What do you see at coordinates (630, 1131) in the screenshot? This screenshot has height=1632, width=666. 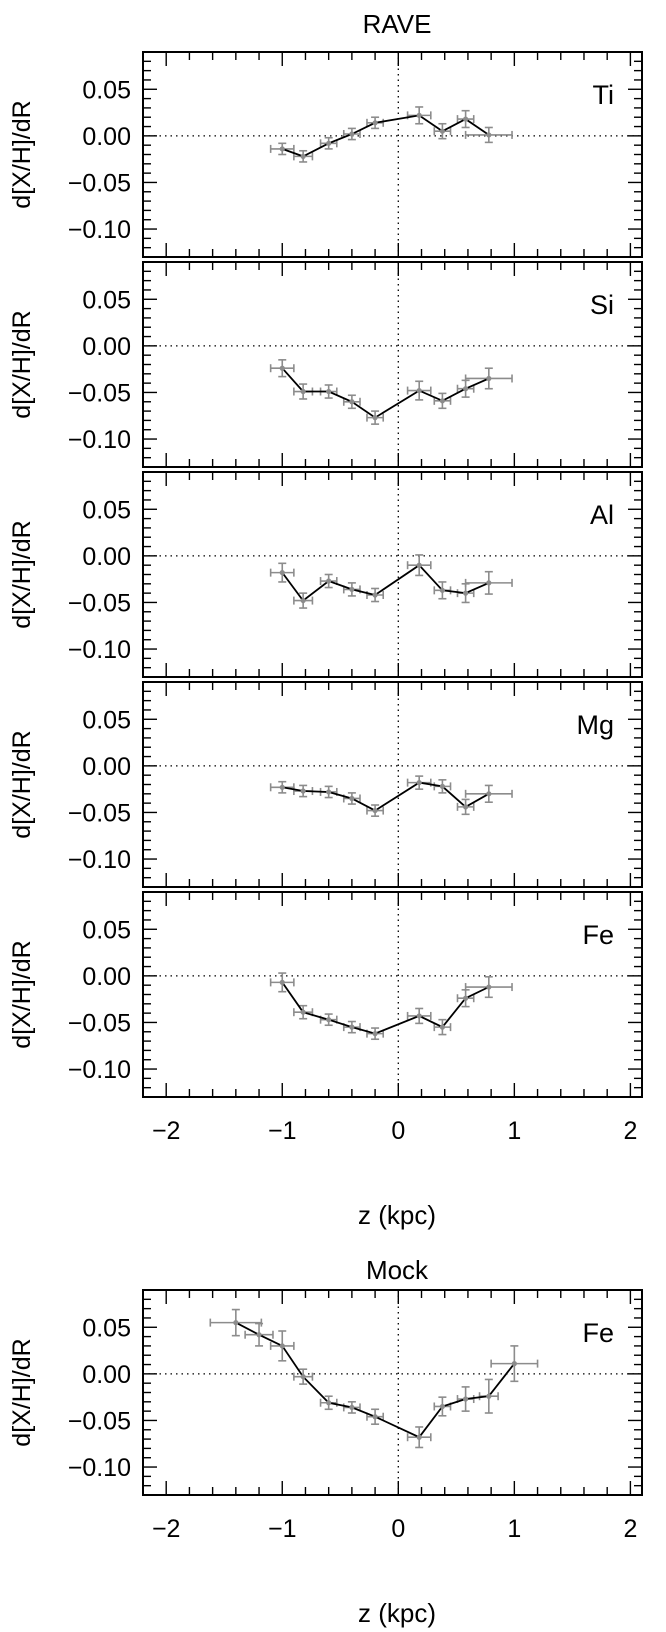 I see `x-tick-label: 2` at bounding box center [630, 1131].